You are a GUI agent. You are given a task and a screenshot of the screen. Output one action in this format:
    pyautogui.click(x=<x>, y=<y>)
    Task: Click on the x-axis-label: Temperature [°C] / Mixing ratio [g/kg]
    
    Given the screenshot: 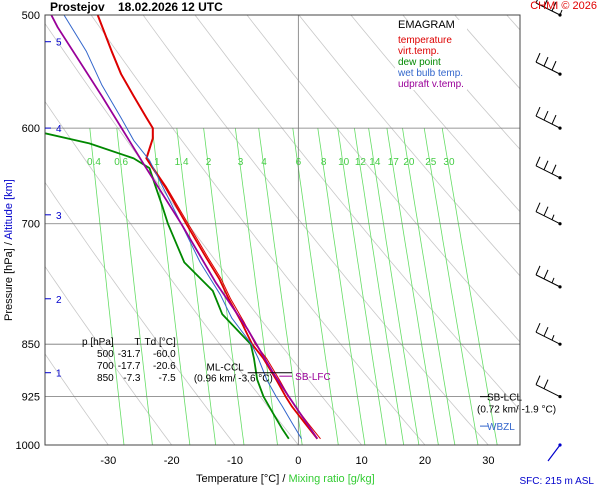 What is the action you would take?
    pyautogui.click(x=285, y=479)
    